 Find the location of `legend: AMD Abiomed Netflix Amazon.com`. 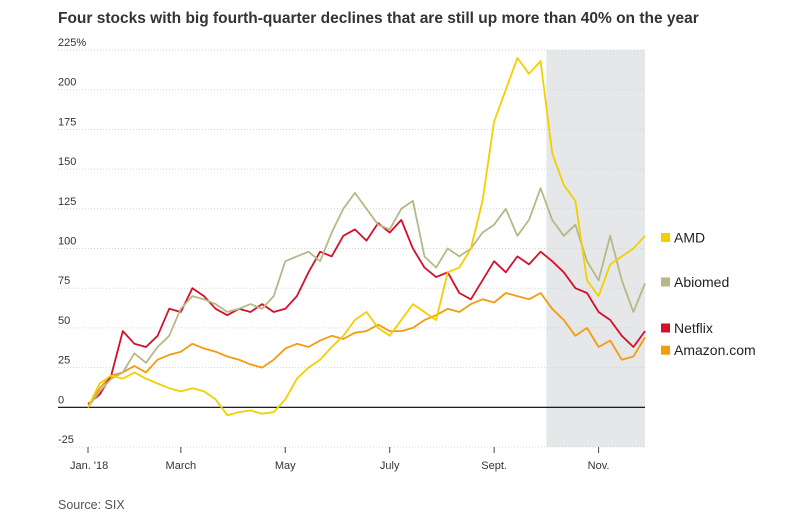

legend: AMD Abiomed Netflix Amazon.com is located at coordinates (708, 293).